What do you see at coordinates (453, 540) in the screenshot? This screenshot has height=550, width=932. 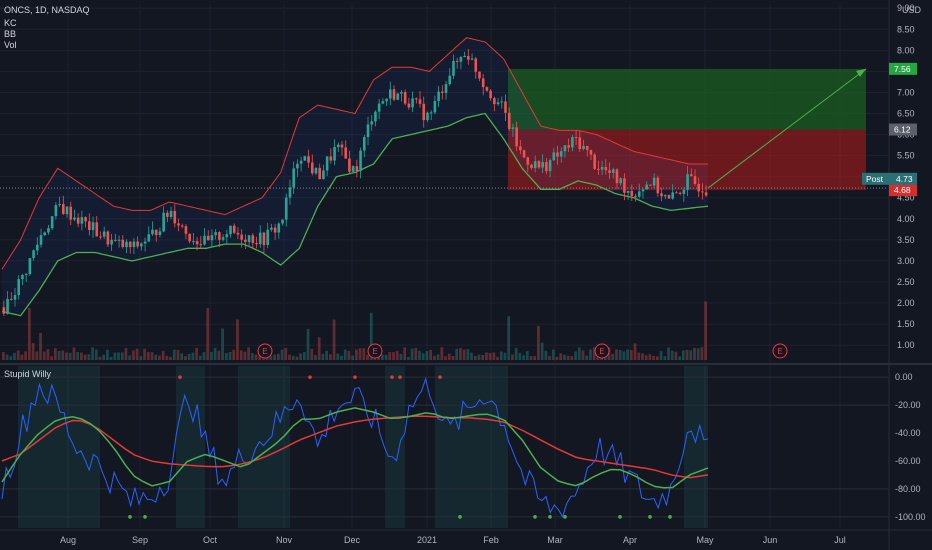 I see `time-axis: Aug Sep Oct Nov Dec 2021 Feb Mar Apr May Jun Jul` at bounding box center [453, 540].